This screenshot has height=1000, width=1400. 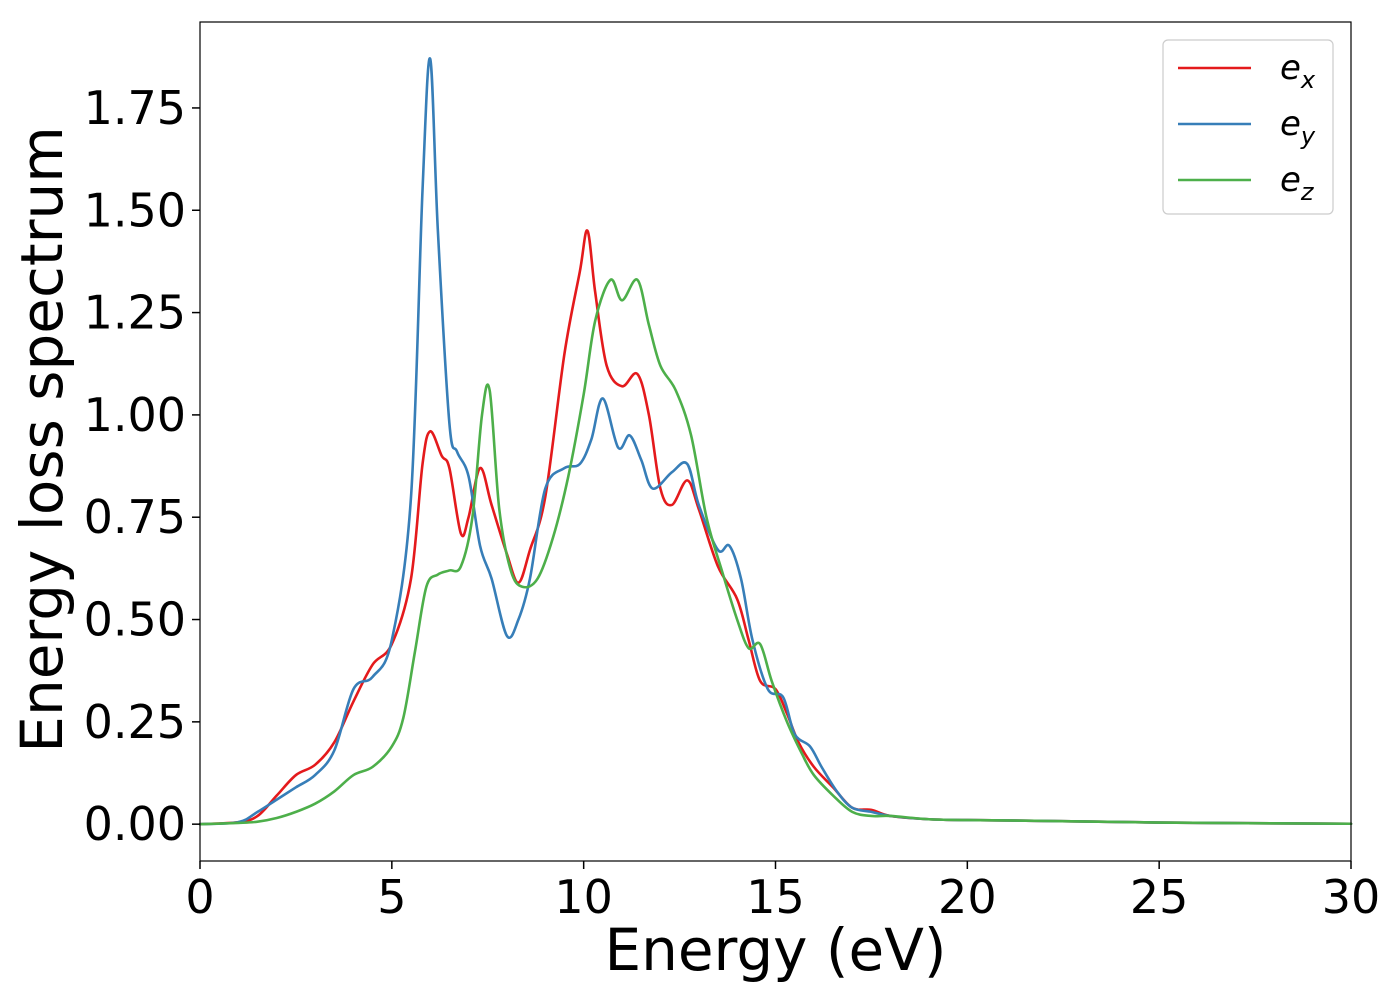 What do you see at coordinates (391, 897) in the screenshot?
I see `x-tick-label: 5` at bounding box center [391, 897].